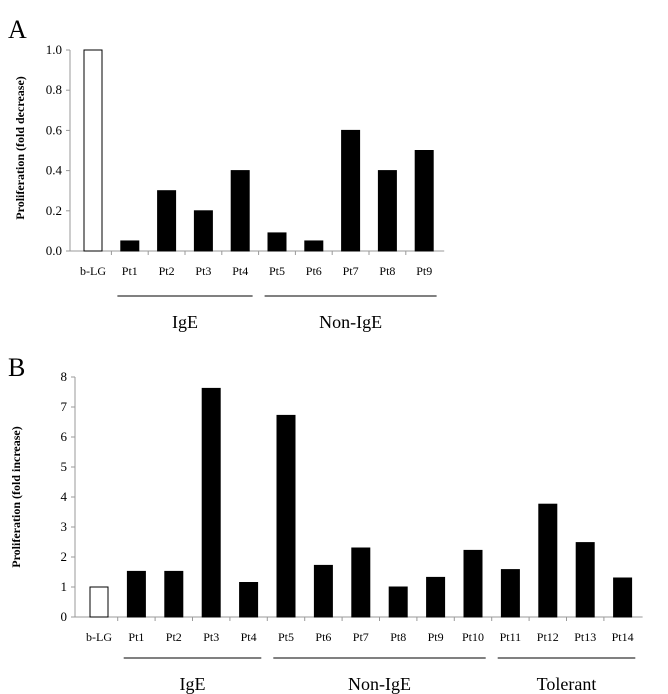  What do you see at coordinates (256, 271) in the screenshot?
I see `panel-a-category-labels: b-LG Pt1 Pt2 Pt3 Pt4 Pt5 Pt6 Pt7 Pt8 Pt9` at bounding box center [256, 271].